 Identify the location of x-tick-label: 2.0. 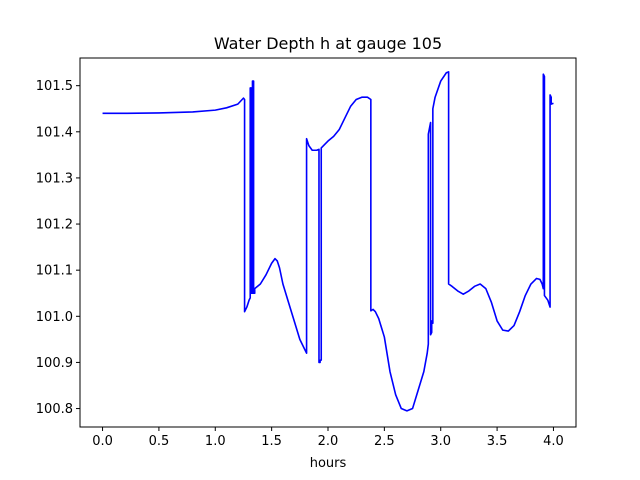
(328, 441).